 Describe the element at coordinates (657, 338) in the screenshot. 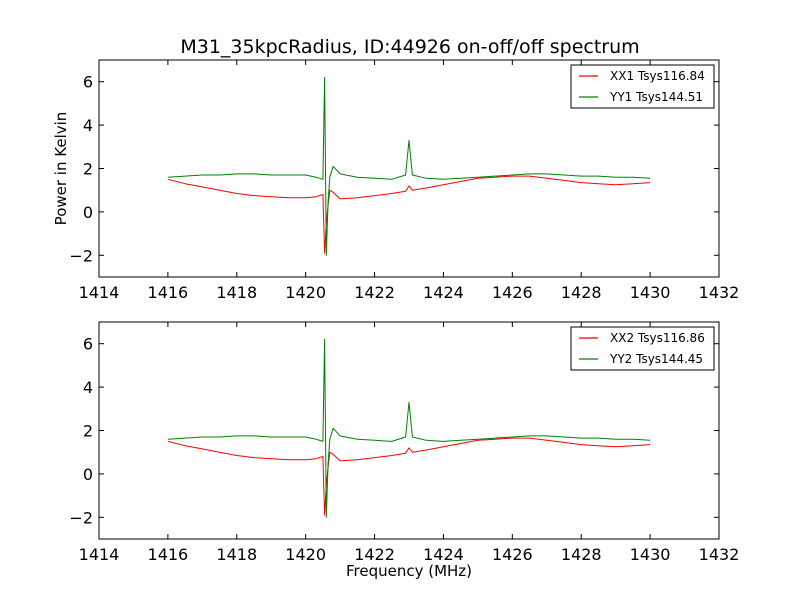

I see `legend-entry: XX2 Tsys116.86` at that location.